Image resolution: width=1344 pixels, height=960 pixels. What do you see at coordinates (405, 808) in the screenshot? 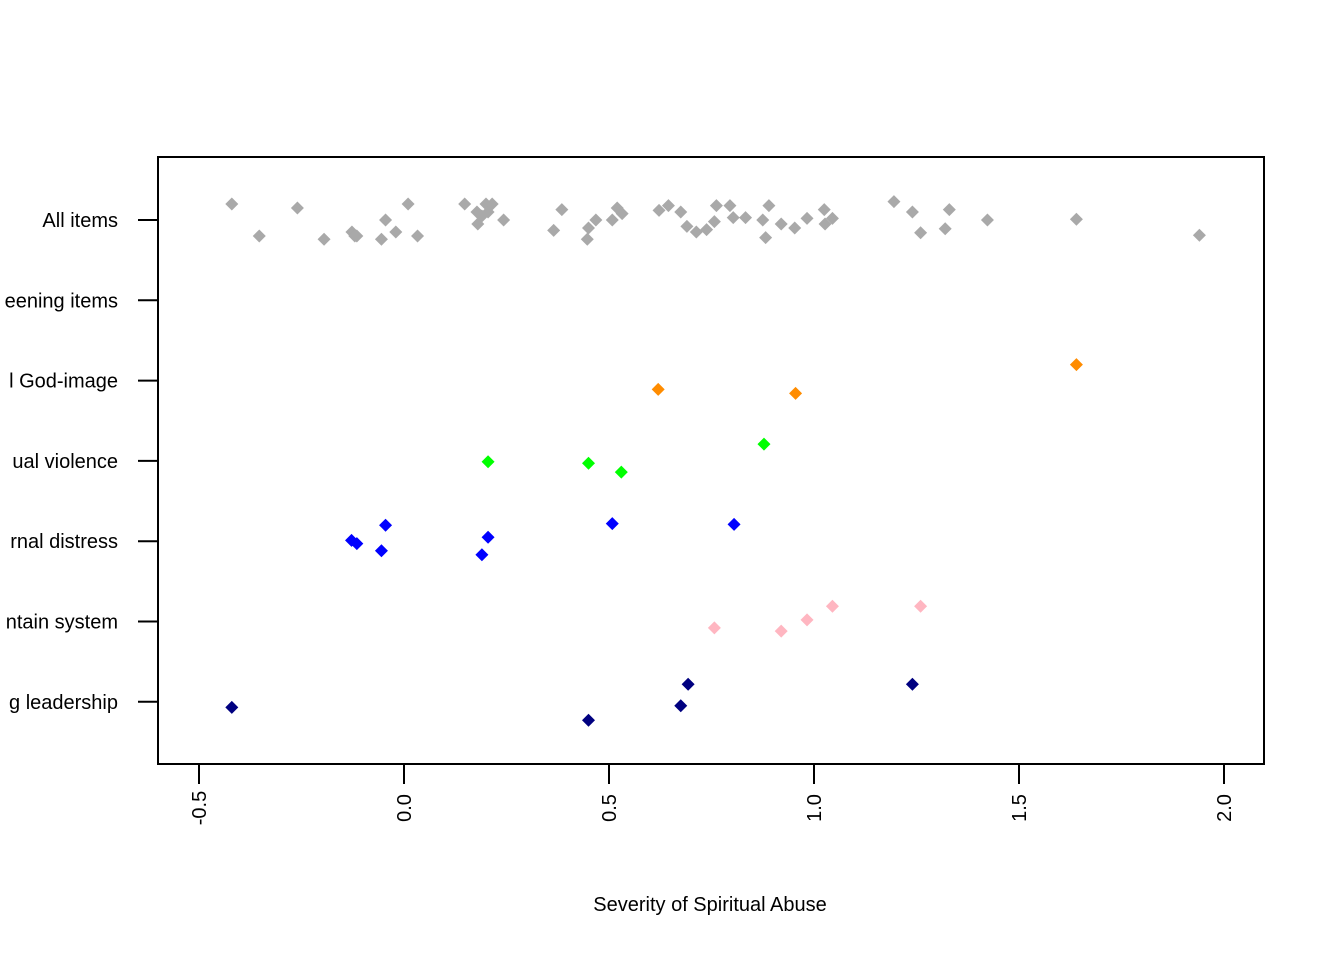
I see `x-tick-label: 0.0` at bounding box center [405, 808].